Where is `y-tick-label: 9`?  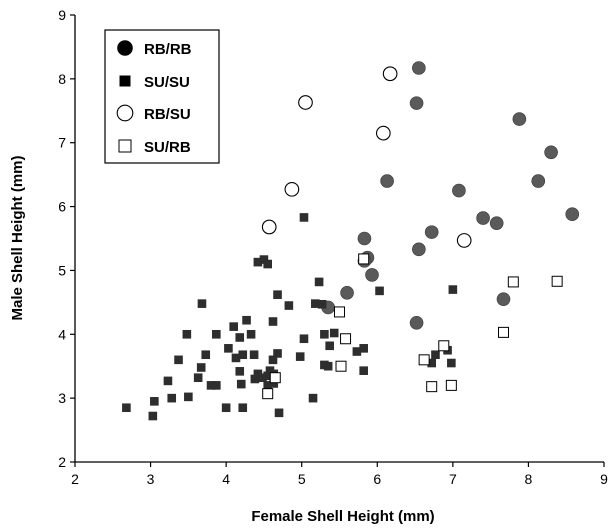
y-tick-label: 9 is located at coordinates (62, 15).